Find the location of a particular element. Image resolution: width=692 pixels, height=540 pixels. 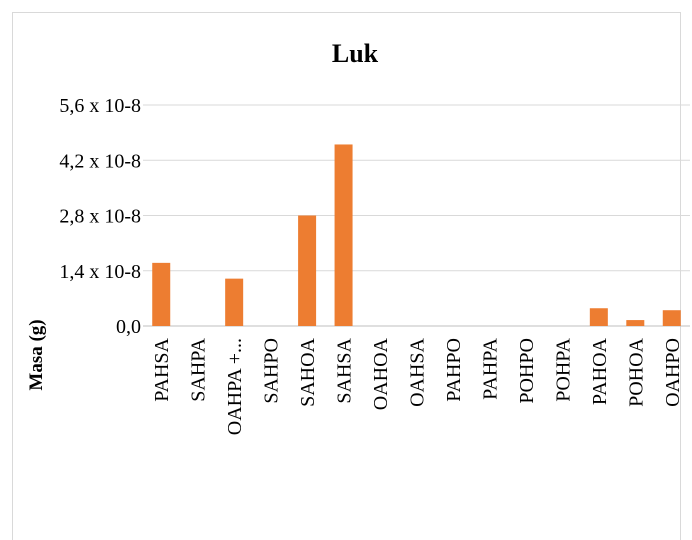

x-tick-label: SAHPA is located at coordinates (199, 369).